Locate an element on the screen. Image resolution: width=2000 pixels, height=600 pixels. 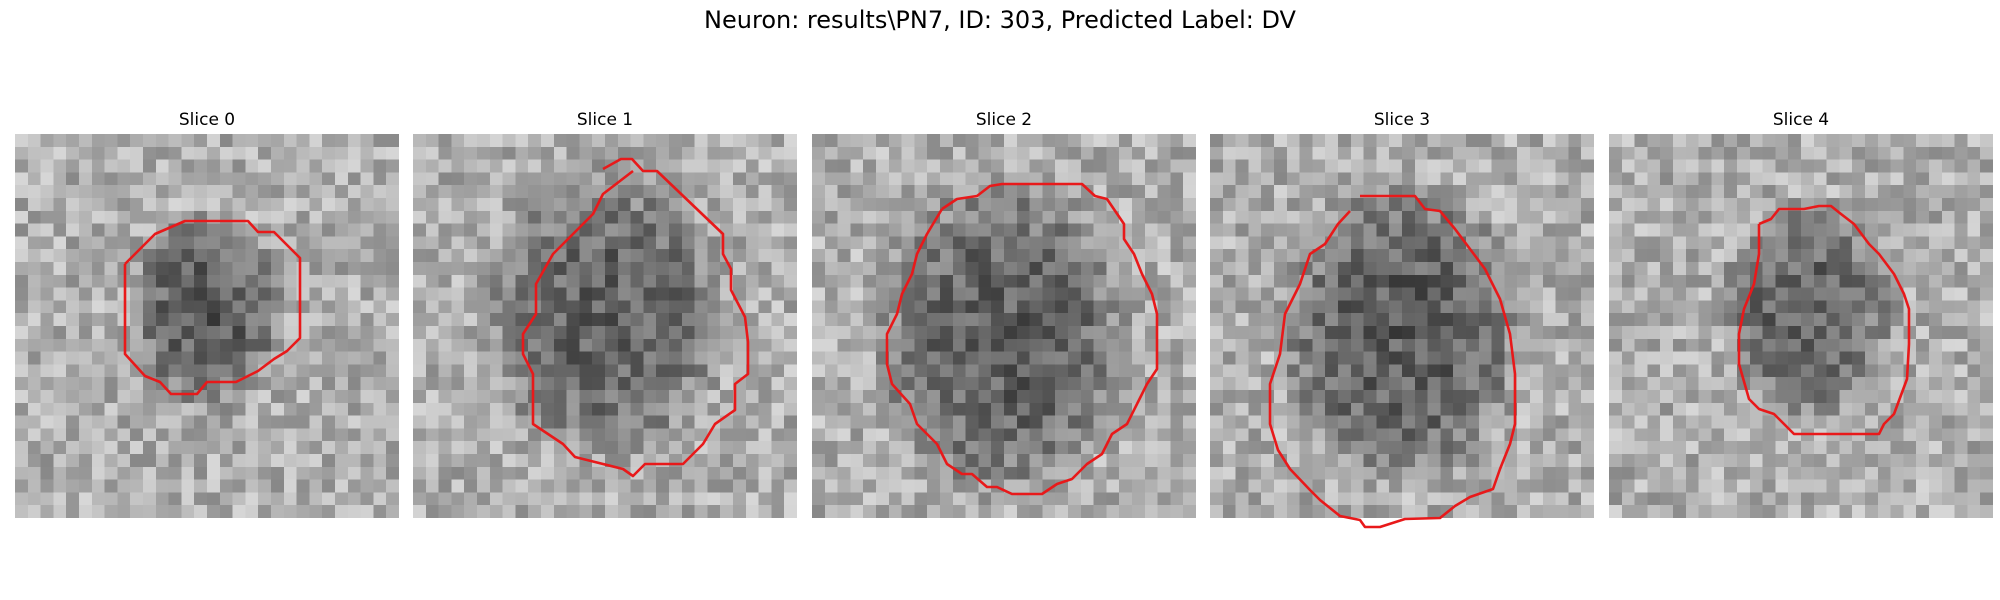
slice-panel-1: Slice 1 is located at coordinates (605, 313).